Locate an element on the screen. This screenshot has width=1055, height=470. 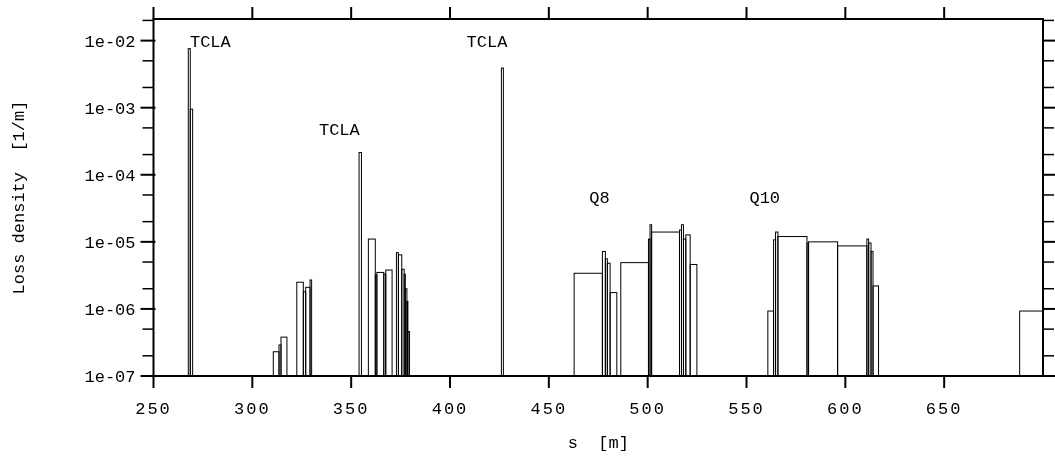
x-tick-label: 550 is located at coordinates (746, 409).